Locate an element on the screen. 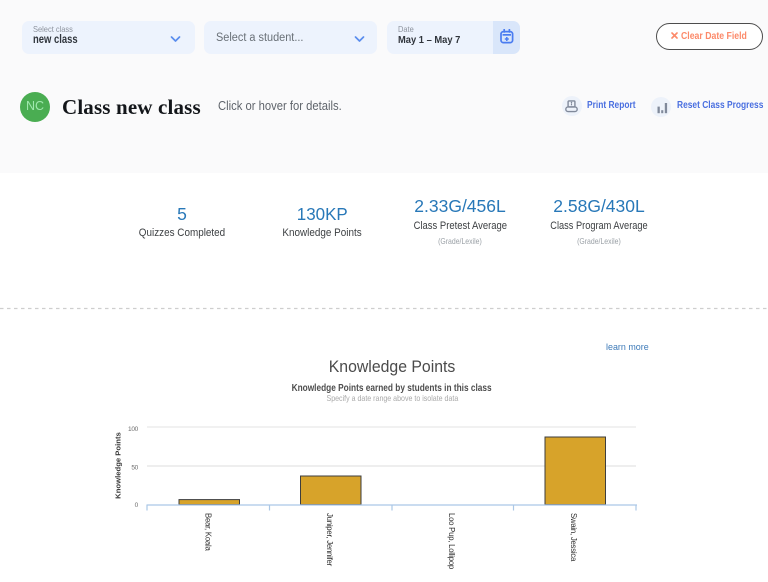 The image size is (768, 582). svg-text: Swain, Jessica is located at coordinates (573, 537).